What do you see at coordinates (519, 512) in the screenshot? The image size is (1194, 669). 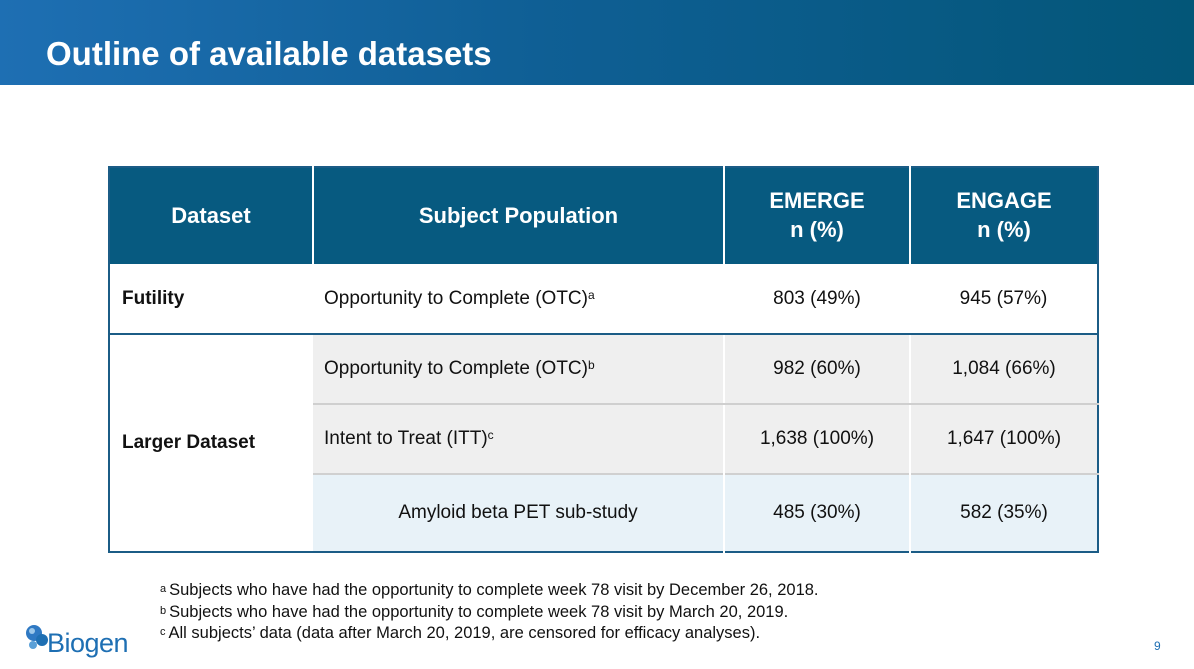 I see `population-label: Amyloid beta PET sub-study` at bounding box center [519, 512].